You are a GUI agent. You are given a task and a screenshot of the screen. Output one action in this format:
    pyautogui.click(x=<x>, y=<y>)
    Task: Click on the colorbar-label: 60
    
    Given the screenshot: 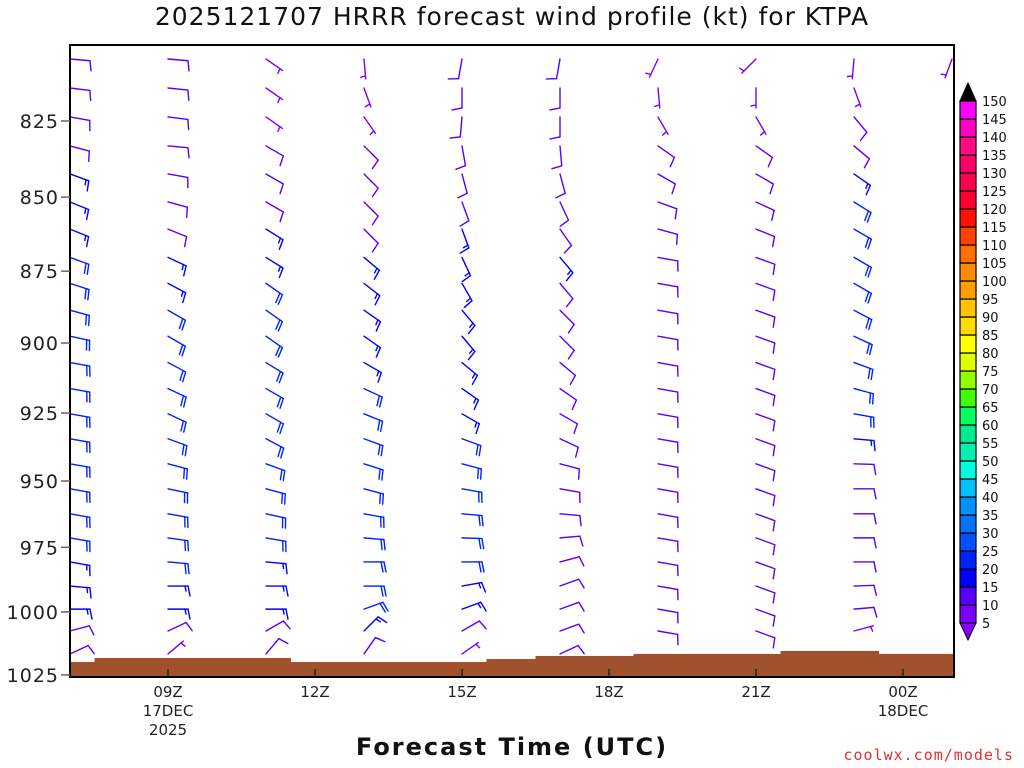 What is the action you would take?
    pyautogui.click(x=990, y=426)
    